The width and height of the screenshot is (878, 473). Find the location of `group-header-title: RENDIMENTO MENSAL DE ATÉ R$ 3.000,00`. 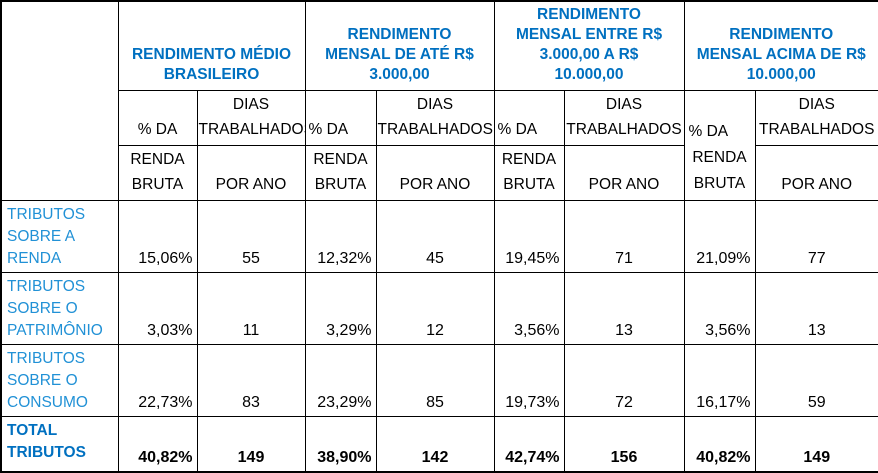

group-header-title: RENDIMENTO MENSAL DE ATÉ R$ 3.000,00 is located at coordinates (399, 54).